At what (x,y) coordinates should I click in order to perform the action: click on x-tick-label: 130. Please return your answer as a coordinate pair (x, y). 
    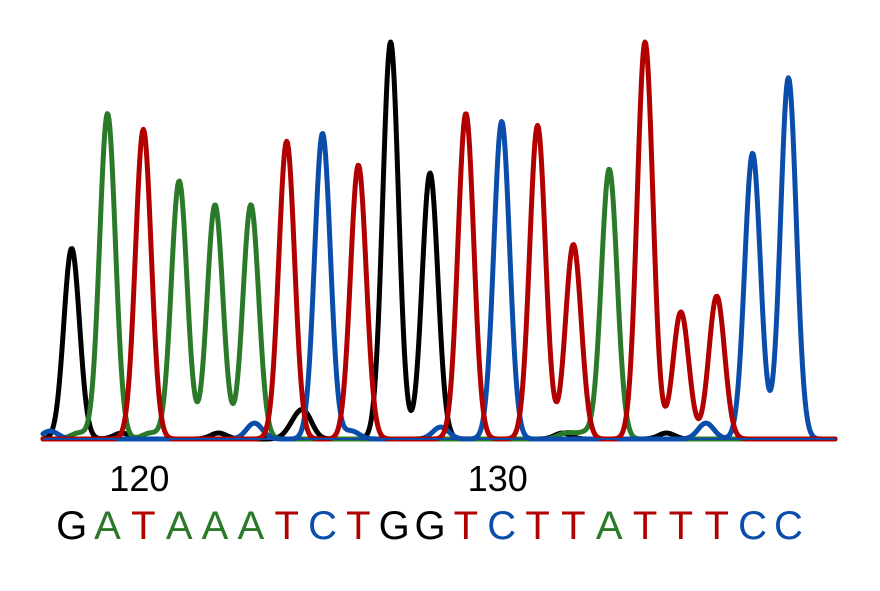
    Looking at the image, I should click on (498, 478).